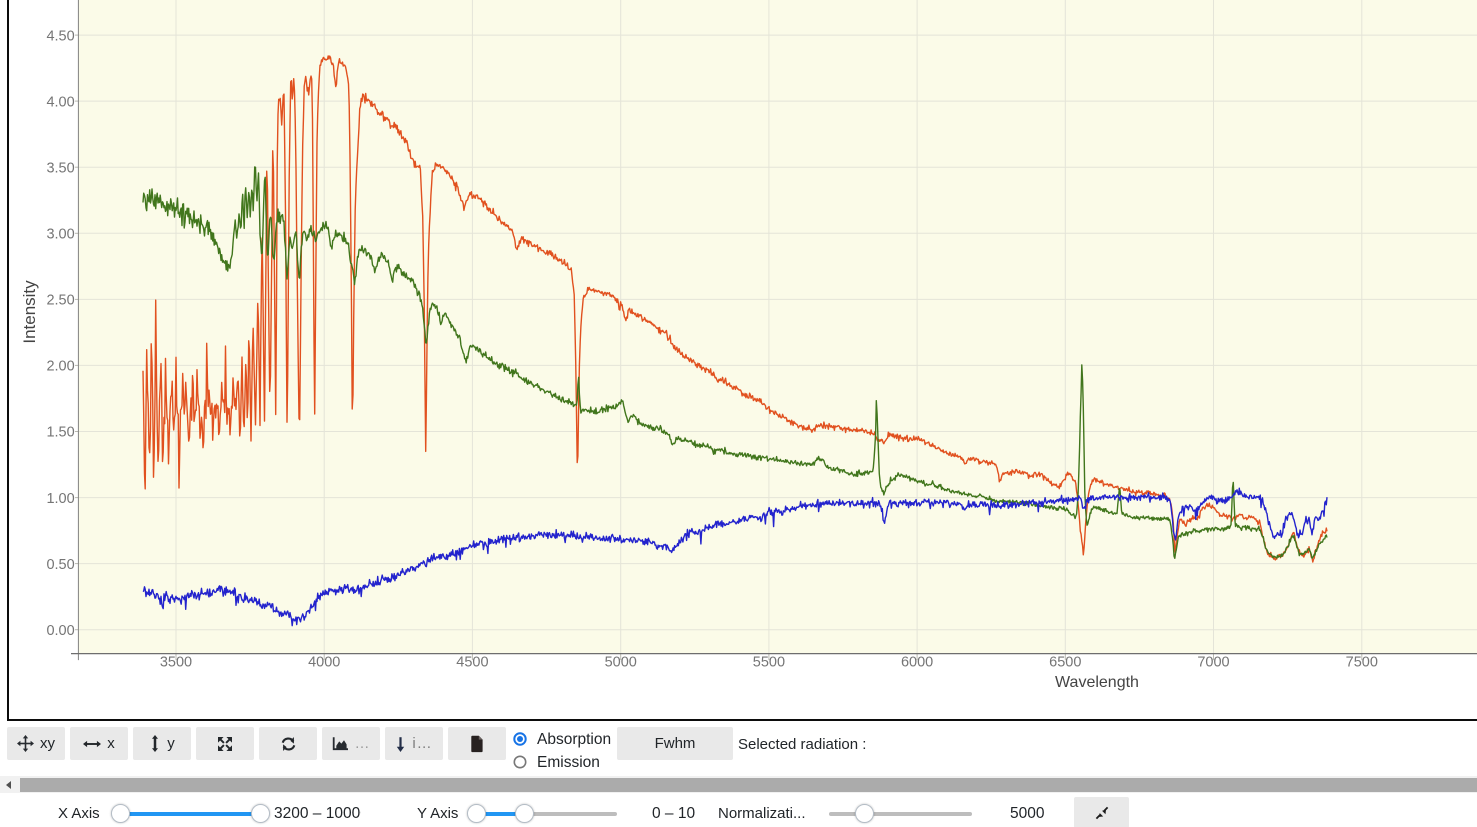  What do you see at coordinates (60, 301) in the screenshot?
I see `svg-text: 2.50` at bounding box center [60, 301].